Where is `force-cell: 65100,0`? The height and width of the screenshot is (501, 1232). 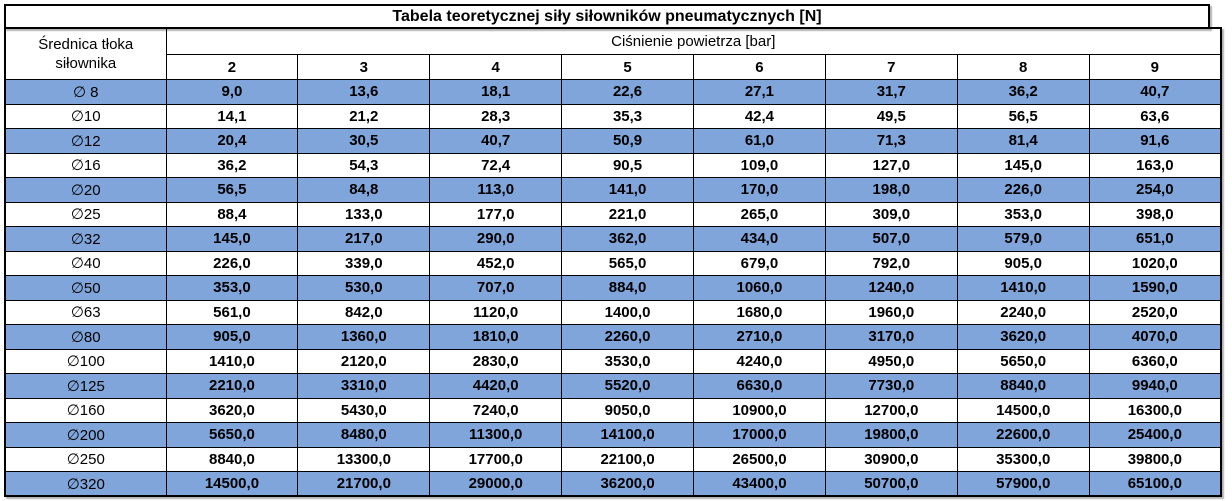
force-cell: 65100,0 is located at coordinates (1155, 484).